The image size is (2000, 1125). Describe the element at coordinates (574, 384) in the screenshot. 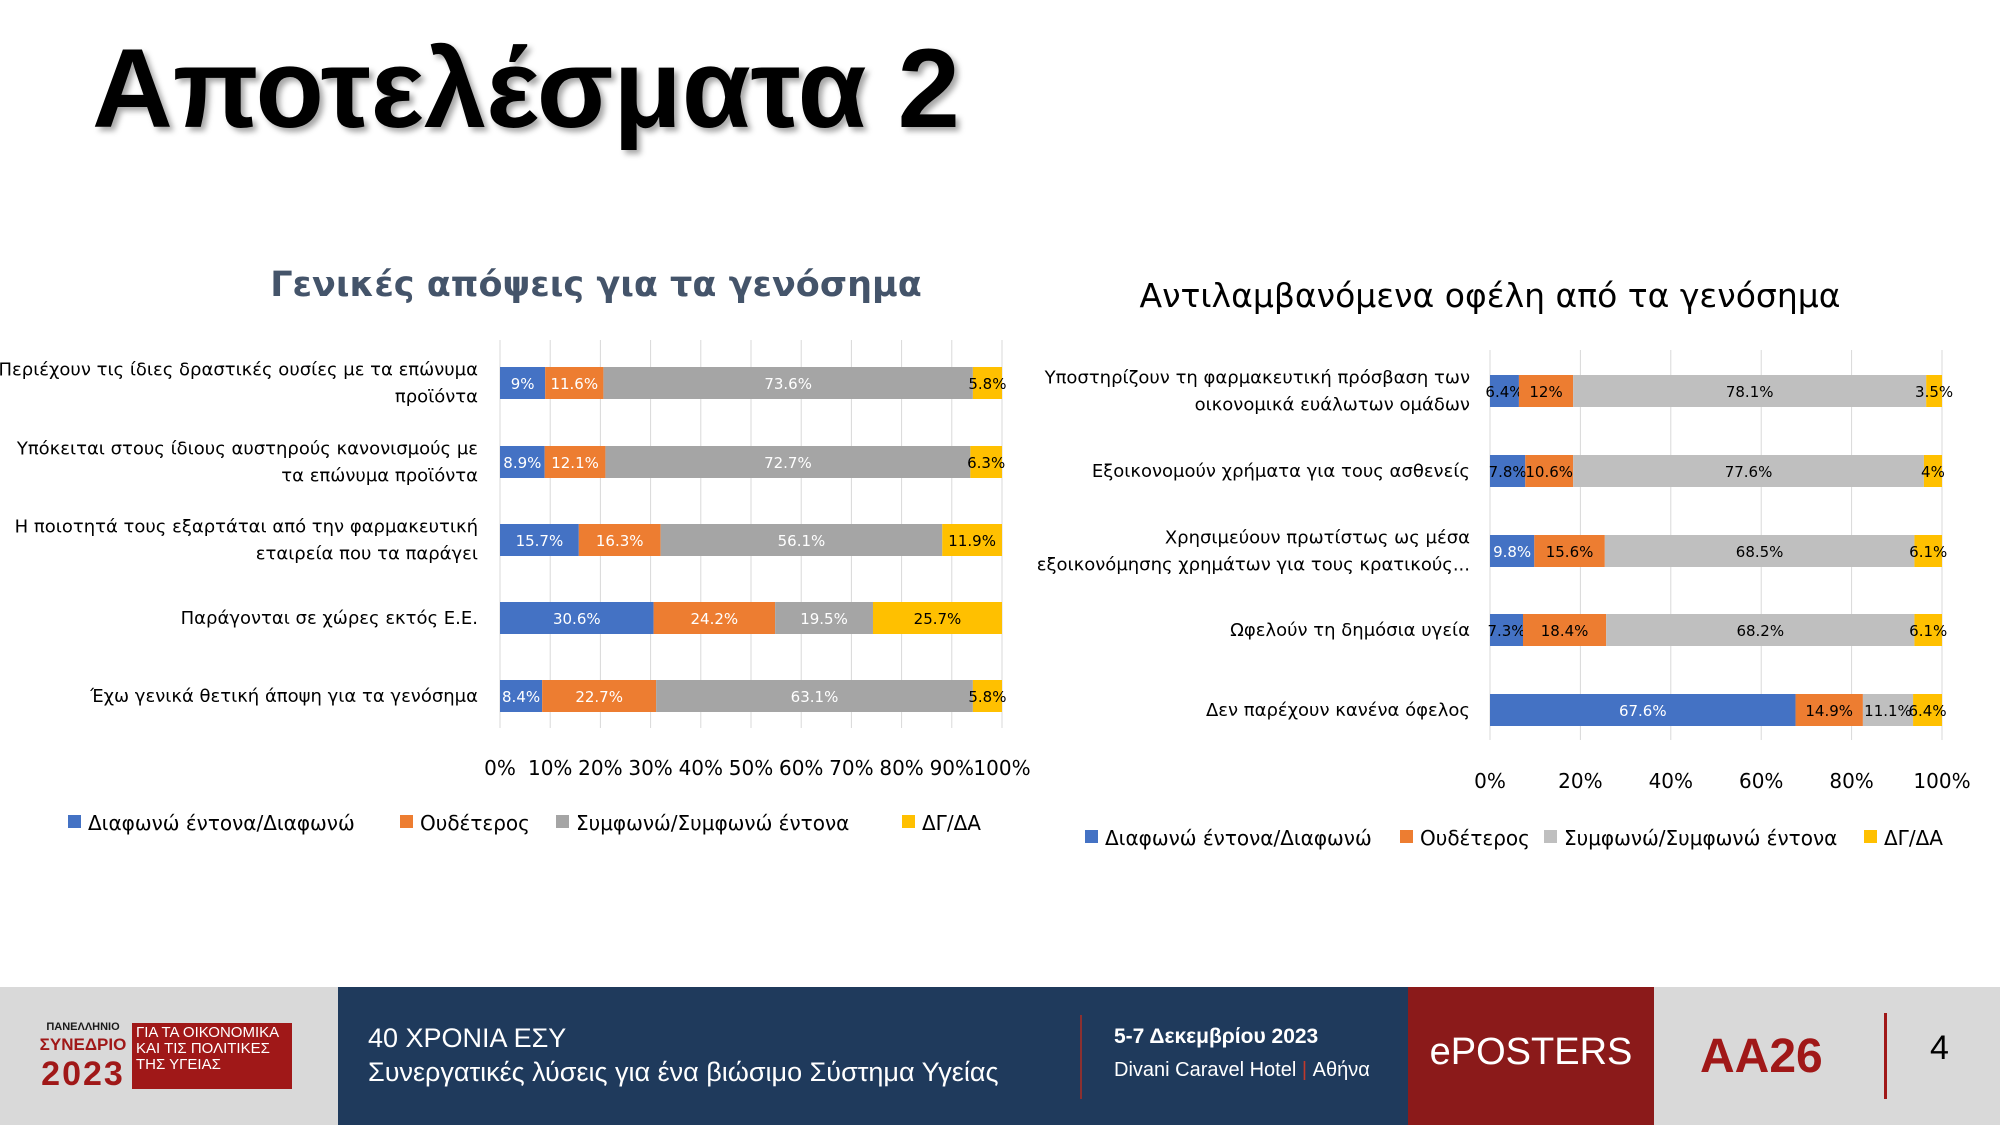

I see `data-label: 11.6%` at that location.